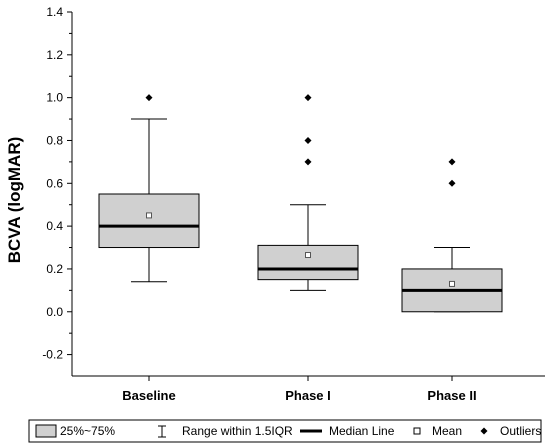  What do you see at coordinates (52, 355) in the screenshot?
I see `y-tick-label: -0.2` at bounding box center [52, 355].